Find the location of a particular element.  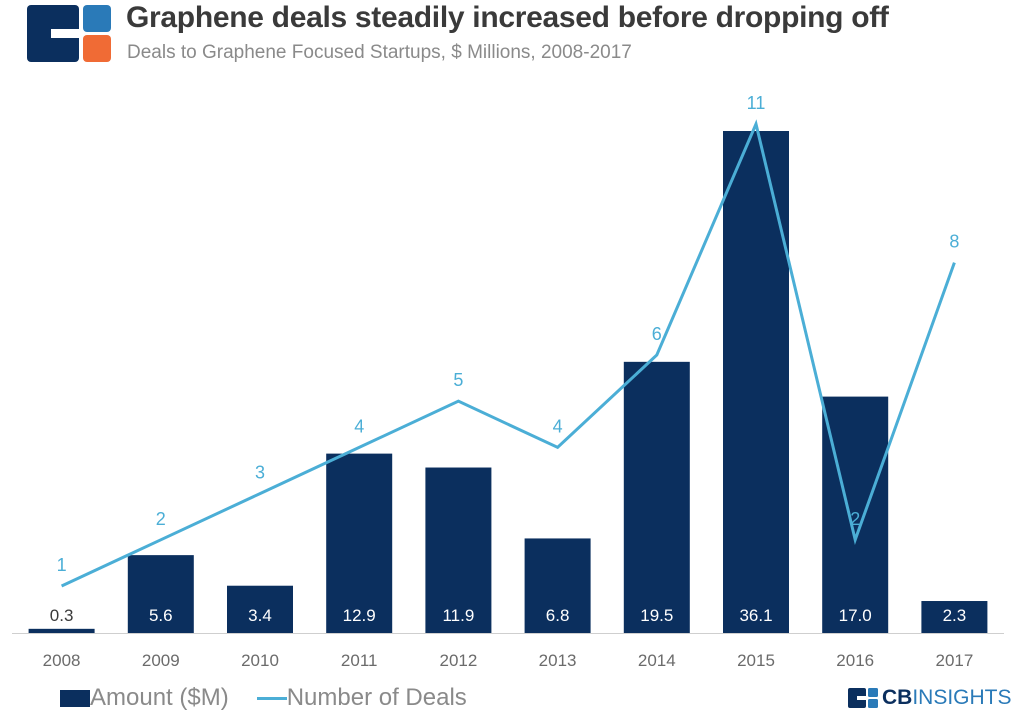

bar-2015 is located at coordinates (756, 382).